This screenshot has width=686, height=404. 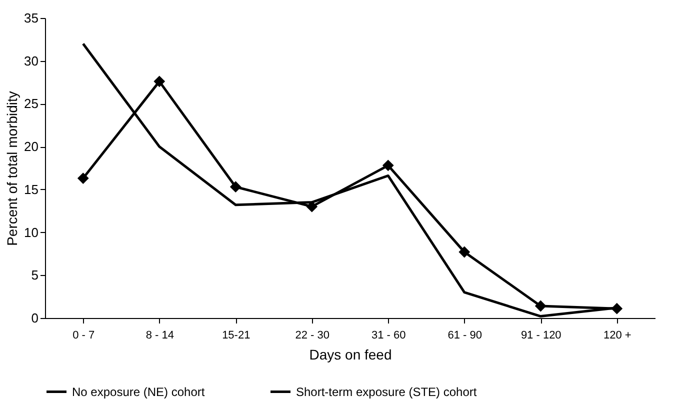 I want to click on x-tick-label: 22 - 30, so click(x=312, y=336).